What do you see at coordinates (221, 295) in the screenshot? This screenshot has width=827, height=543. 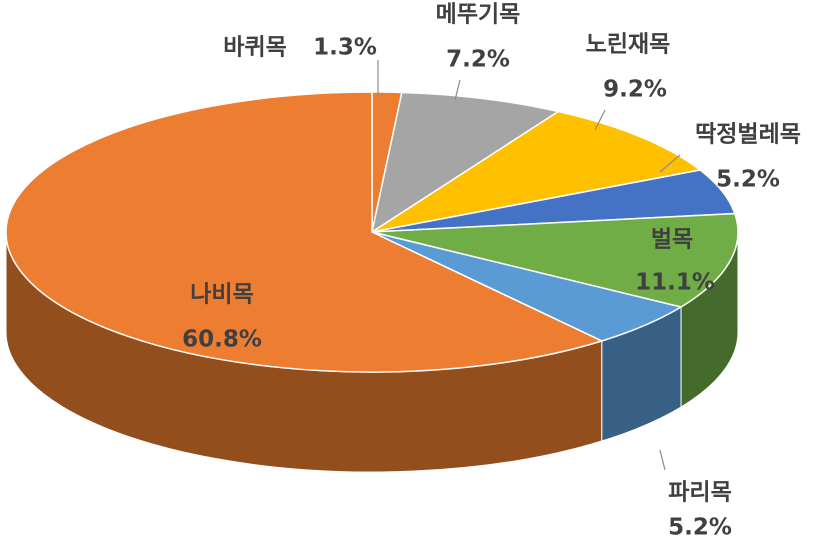 I see `category-label: 나비목` at bounding box center [221, 295].